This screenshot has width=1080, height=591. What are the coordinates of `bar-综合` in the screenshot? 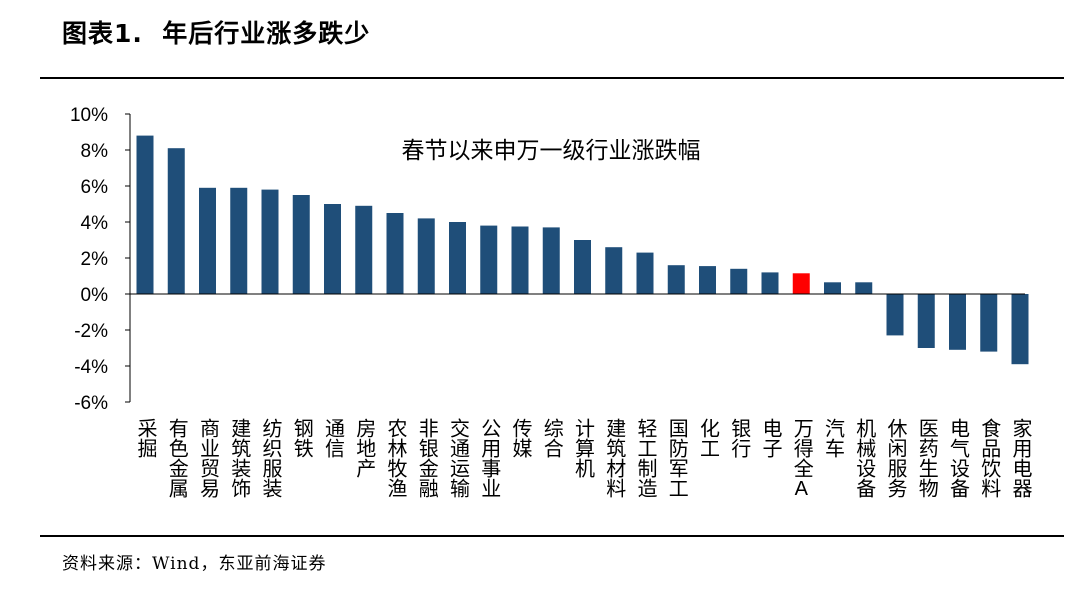 It's located at (551, 260).